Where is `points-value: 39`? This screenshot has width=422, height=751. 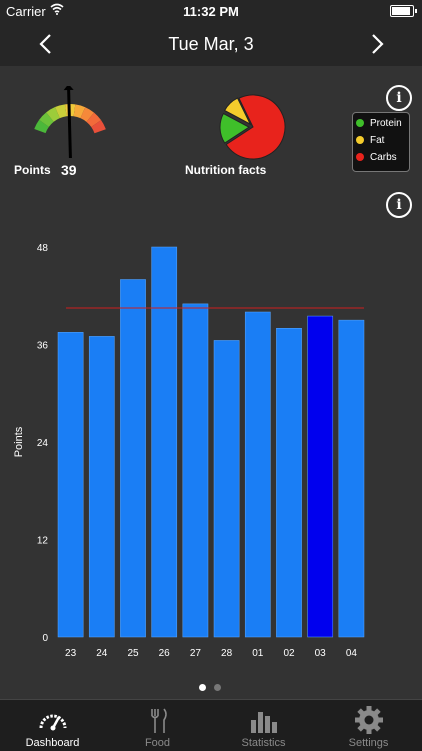
points-value: 39 is located at coordinates (69, 170).